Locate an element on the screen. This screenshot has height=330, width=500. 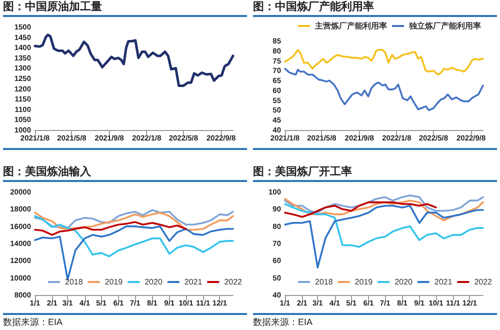
chart-title: 图：中国原油加工量 is located at coordinates (125, 8).